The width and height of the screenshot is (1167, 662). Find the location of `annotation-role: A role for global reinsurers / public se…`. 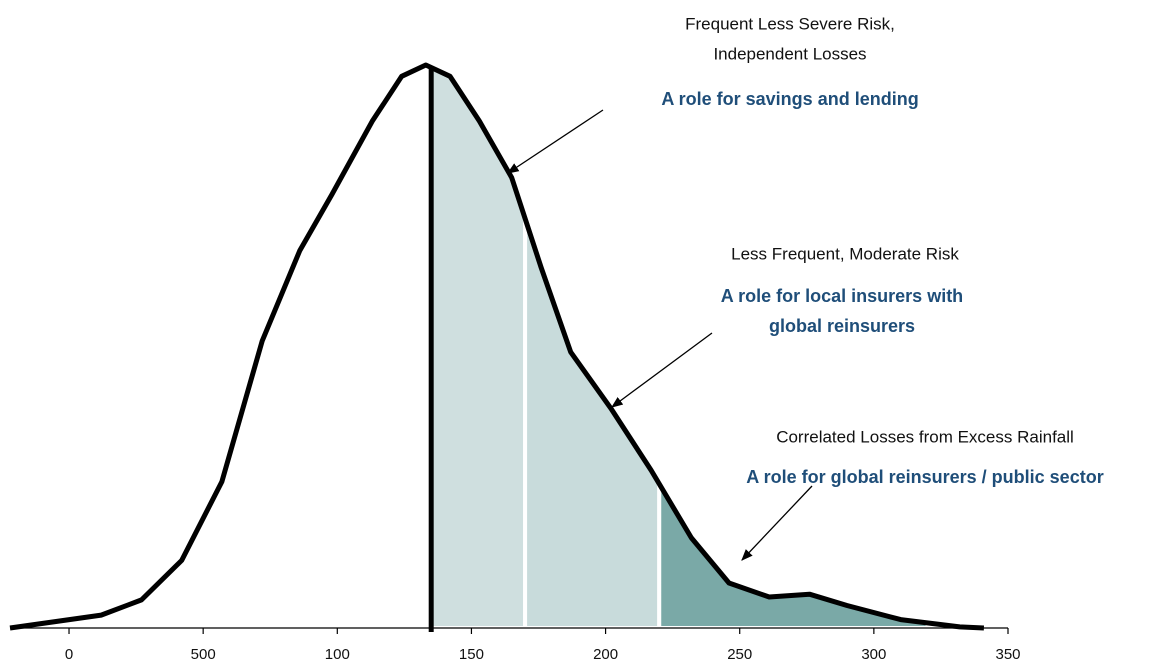

annotation-role: A role for global reinsurers / public se… is located at coordinates (924, 477).